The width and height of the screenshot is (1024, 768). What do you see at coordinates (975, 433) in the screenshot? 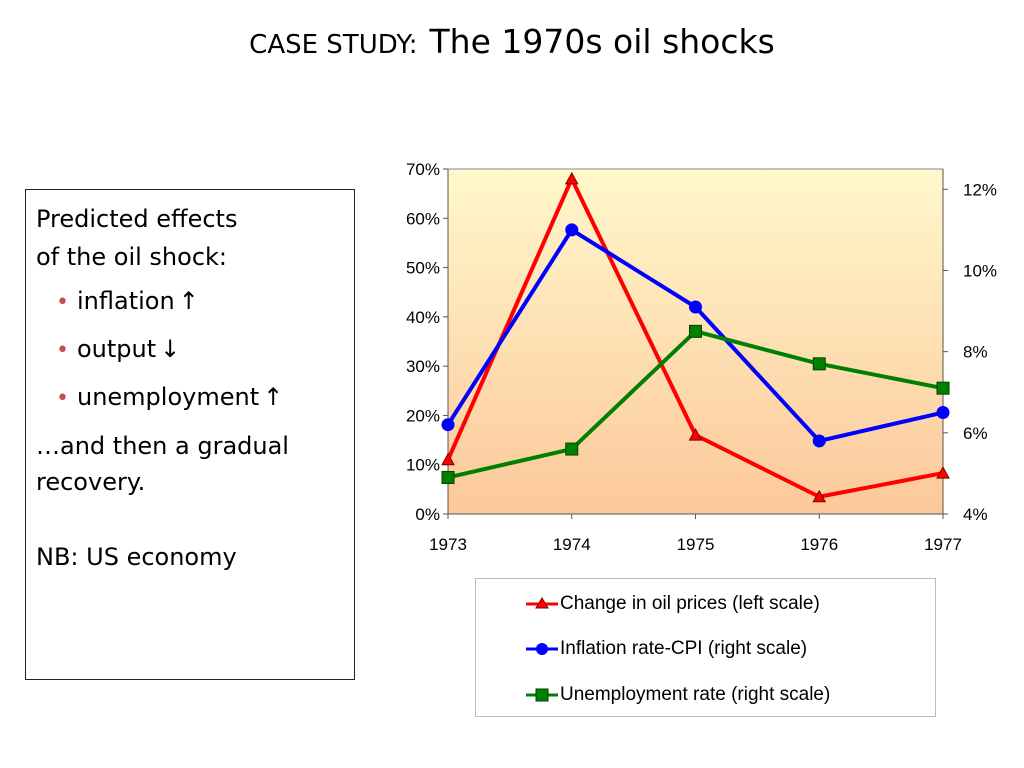
I see `right-tick-label: 6%` at bounding box center [975, 433].